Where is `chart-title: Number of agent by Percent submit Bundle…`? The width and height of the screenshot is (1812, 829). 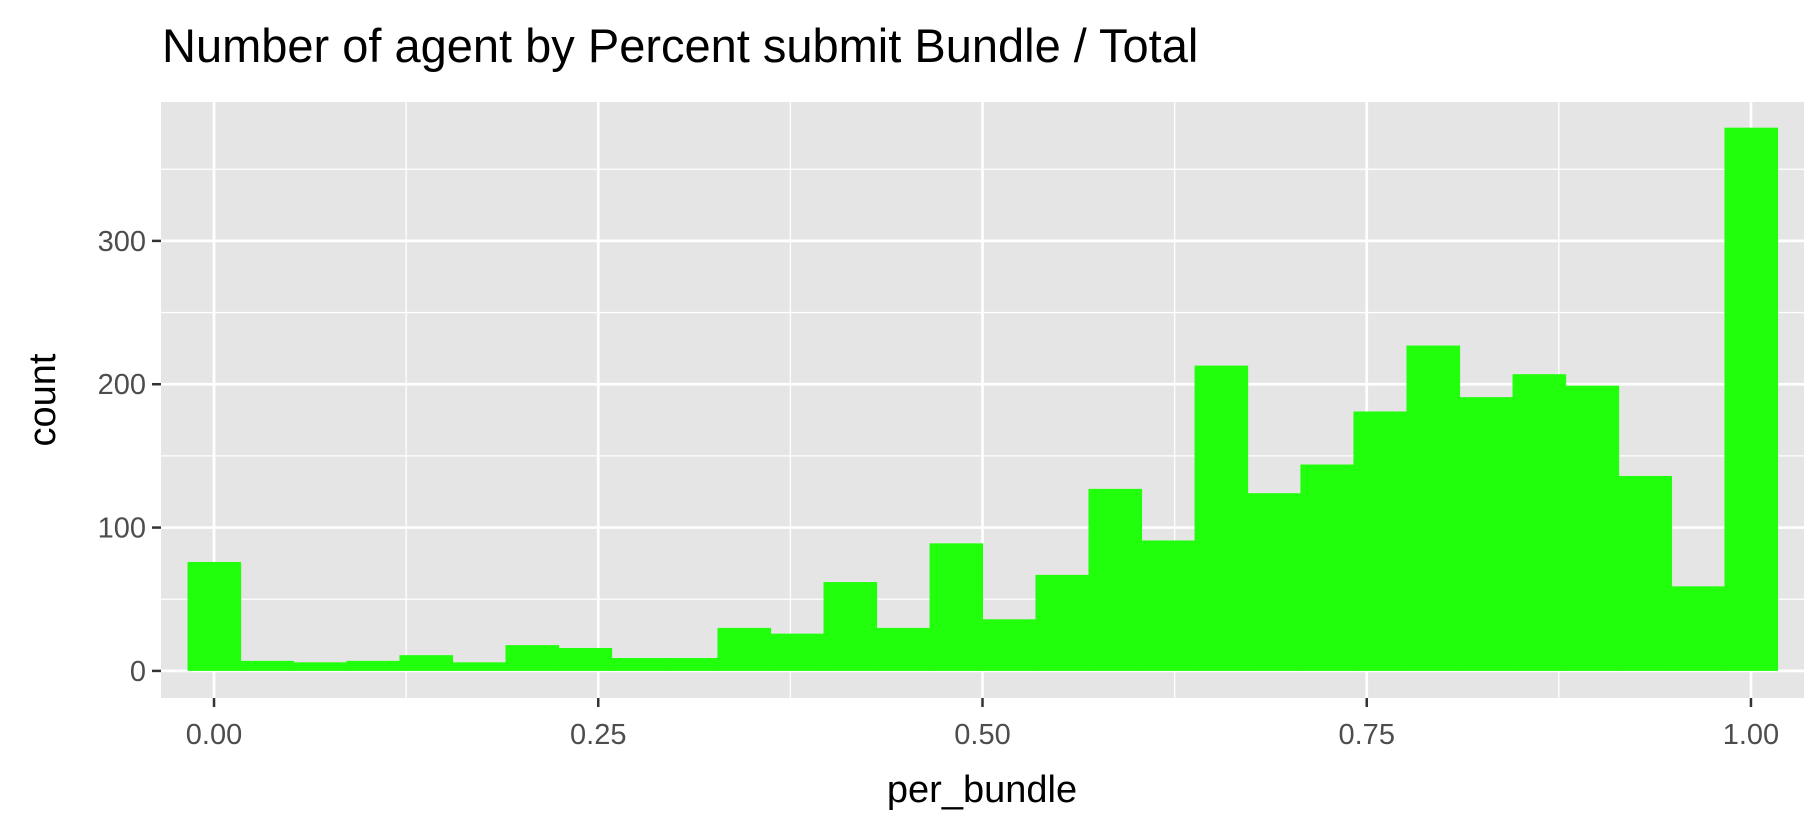
chart-title: Number of agent by Percent submit Bundle… is located at coordinates (680, 45).